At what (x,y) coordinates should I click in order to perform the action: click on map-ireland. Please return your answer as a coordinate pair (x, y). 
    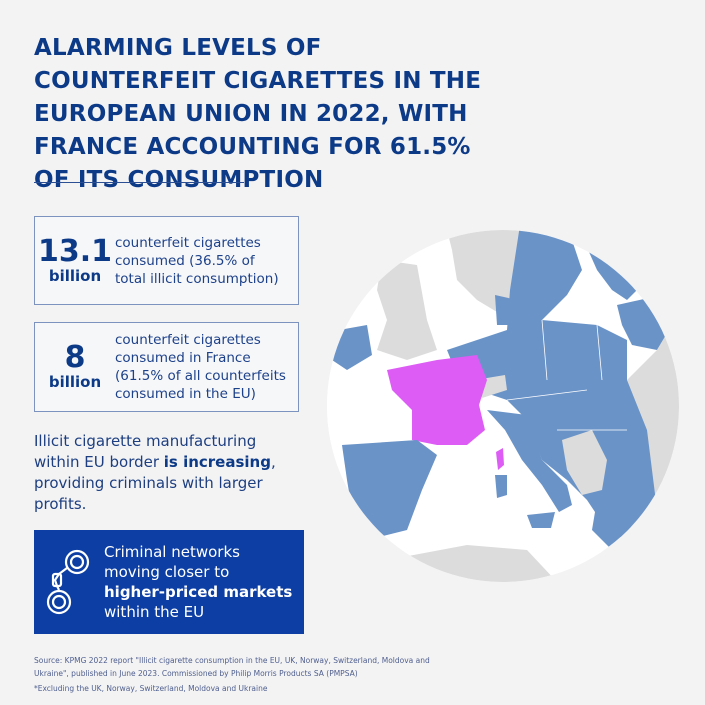
    Looking at the image, I should click on (352, 347).